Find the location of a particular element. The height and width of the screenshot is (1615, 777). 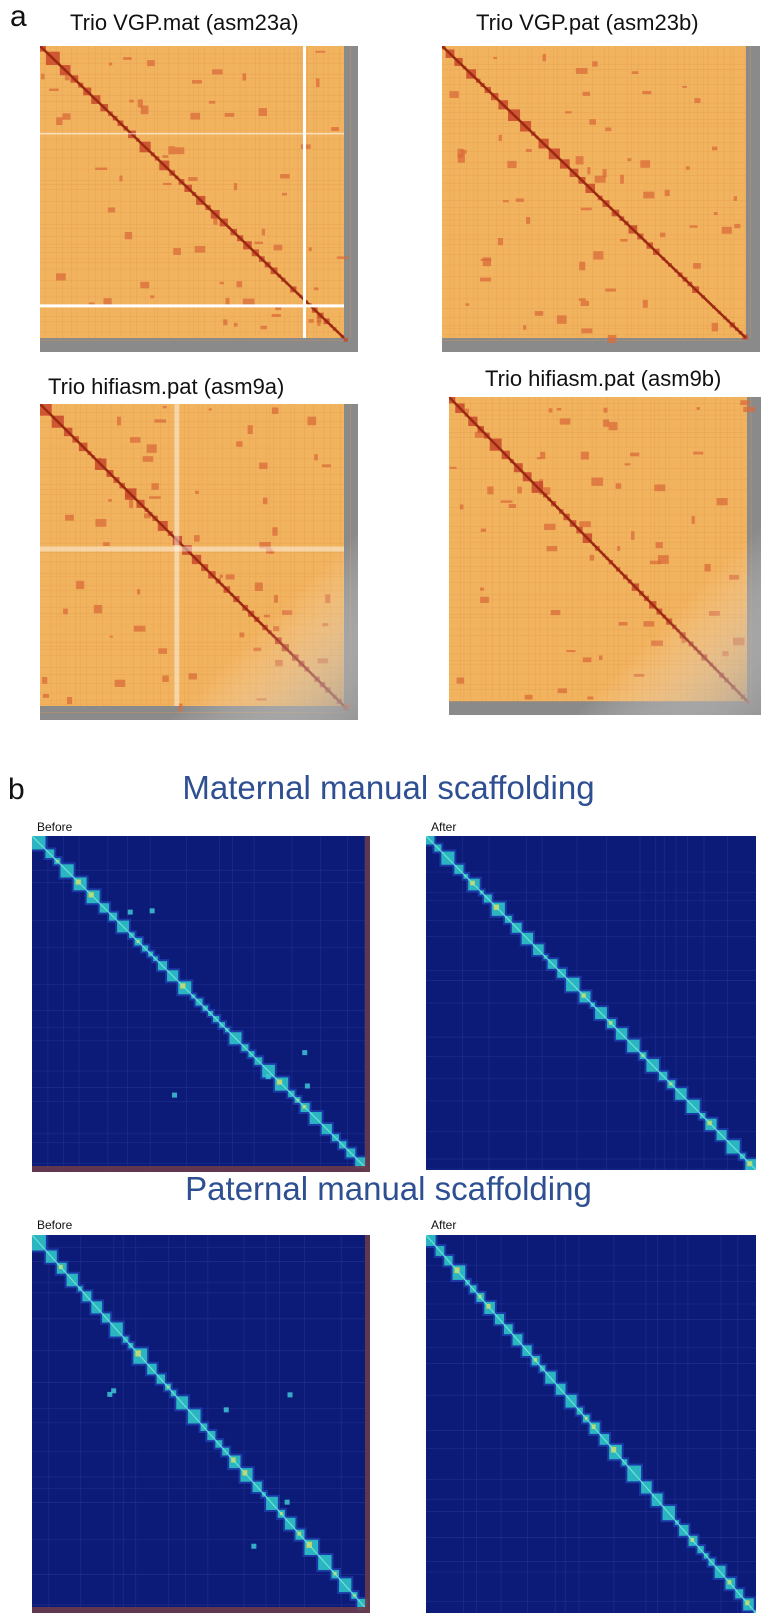

maternal-after-label: After is located at coordinates (444, 827).